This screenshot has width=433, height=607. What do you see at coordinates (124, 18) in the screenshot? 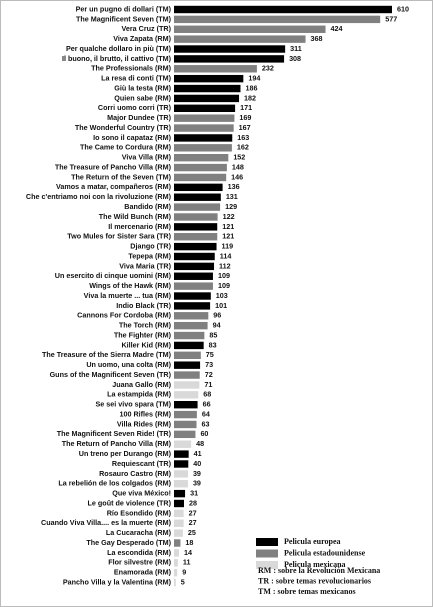
I see `category-label: The Magnificent Seven (TM)` at bounding box center [124, 18].